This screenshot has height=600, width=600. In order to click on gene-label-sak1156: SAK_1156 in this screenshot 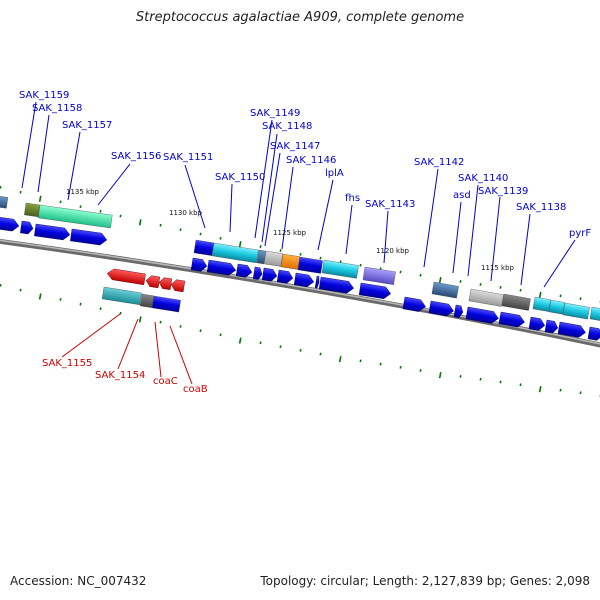, I will do `click(136, 156)`.